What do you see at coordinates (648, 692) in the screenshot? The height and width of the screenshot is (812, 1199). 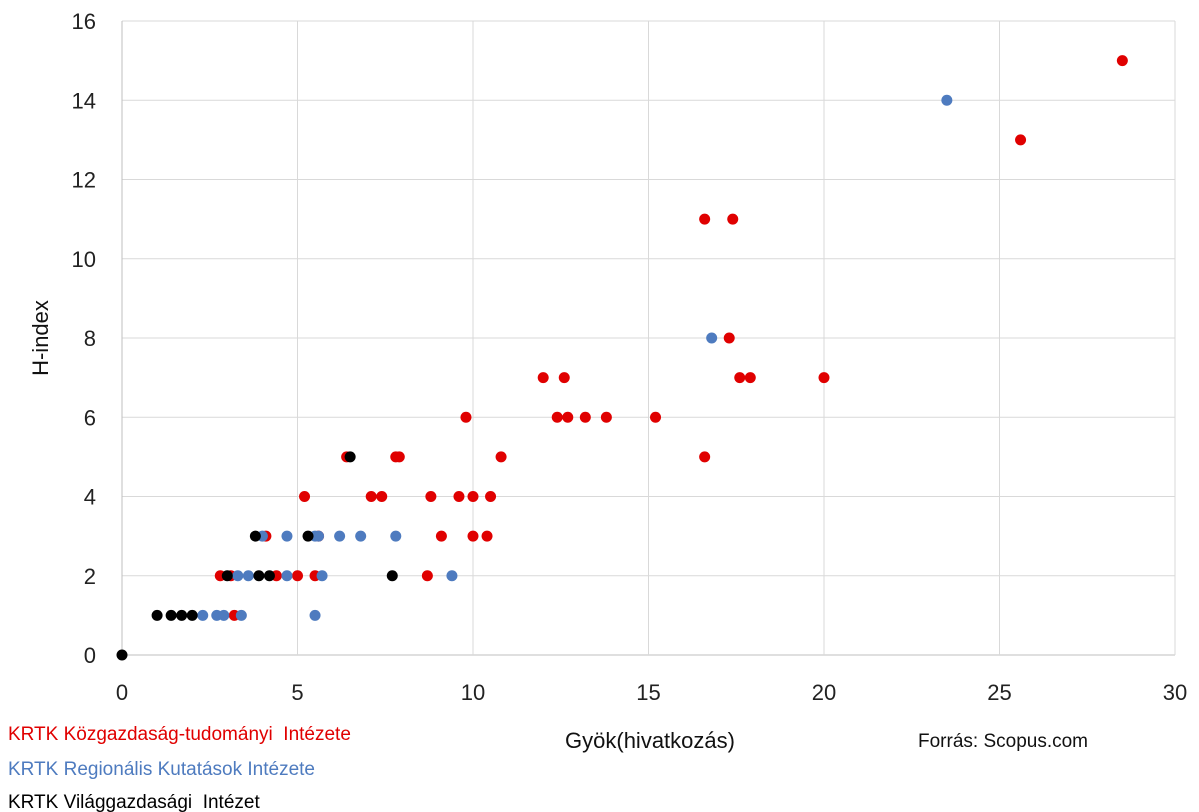 I see `x-tick-label: 15` at bounding box center [648, 692].